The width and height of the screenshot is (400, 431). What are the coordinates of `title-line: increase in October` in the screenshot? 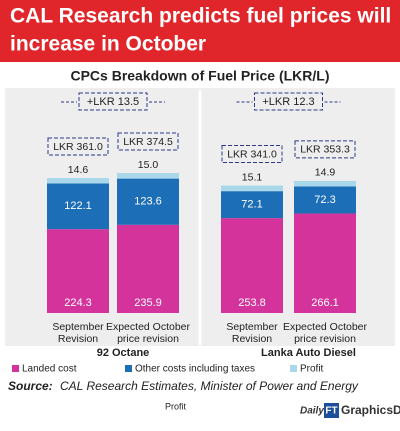 It's located at (108, 44).